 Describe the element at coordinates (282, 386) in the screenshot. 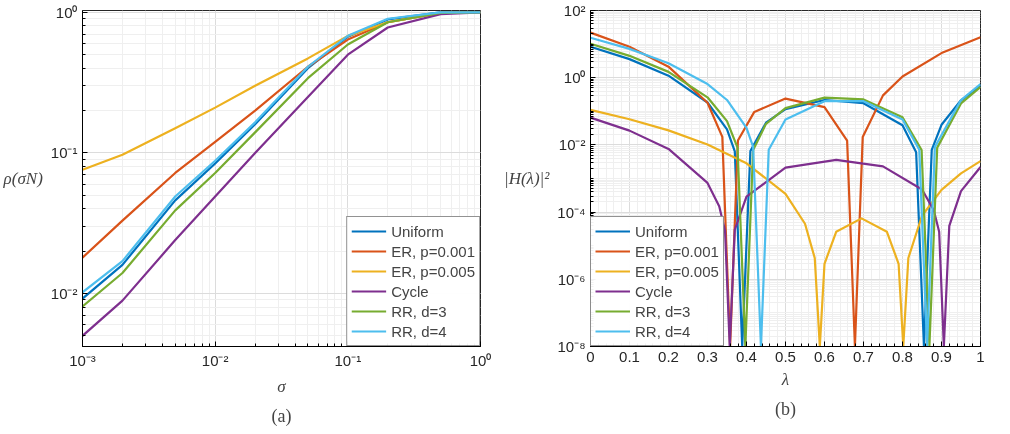

I see `x-axis-title: σ` at that location.